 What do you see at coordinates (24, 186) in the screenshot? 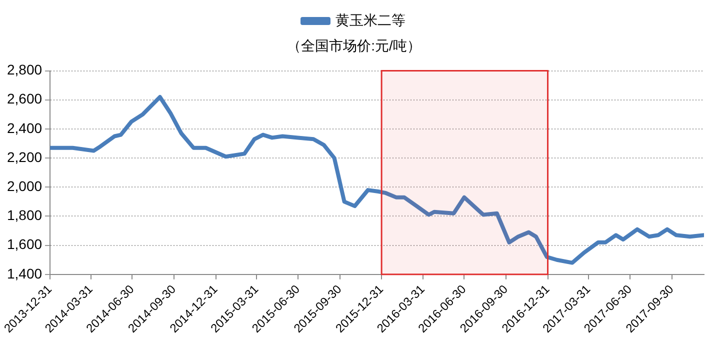
I see `y-tick-label: 2,000` at bounding box center [24, 186].